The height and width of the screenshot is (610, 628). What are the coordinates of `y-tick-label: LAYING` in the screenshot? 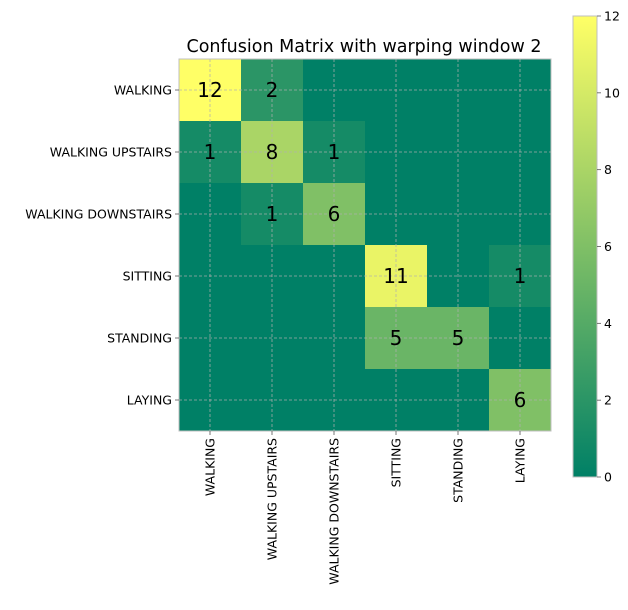 It's located at (149, 400).